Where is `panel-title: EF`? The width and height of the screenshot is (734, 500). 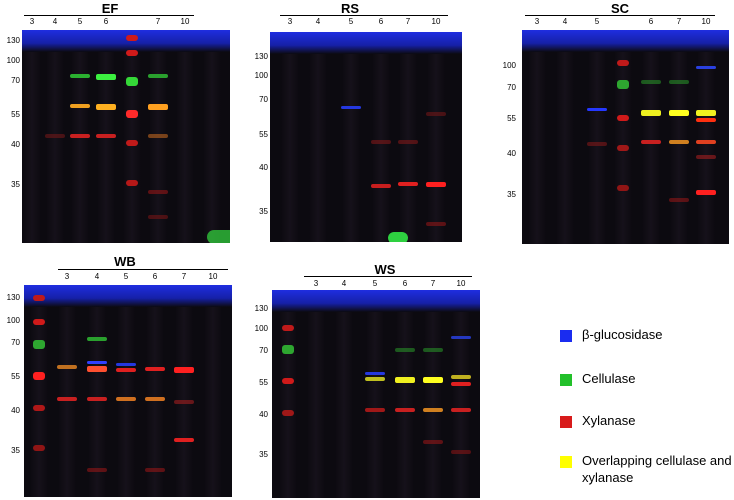
panel-title: EF is located at coordinates (110, 8).